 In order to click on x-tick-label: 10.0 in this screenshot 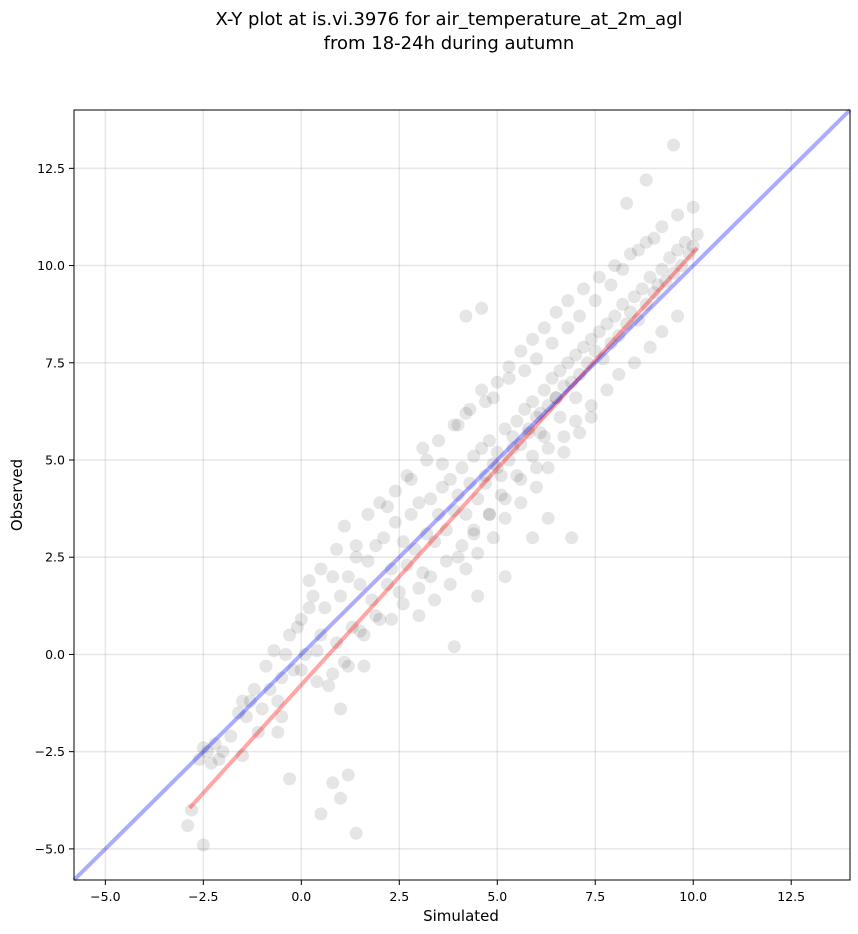, I will do `click(693, 896)`.